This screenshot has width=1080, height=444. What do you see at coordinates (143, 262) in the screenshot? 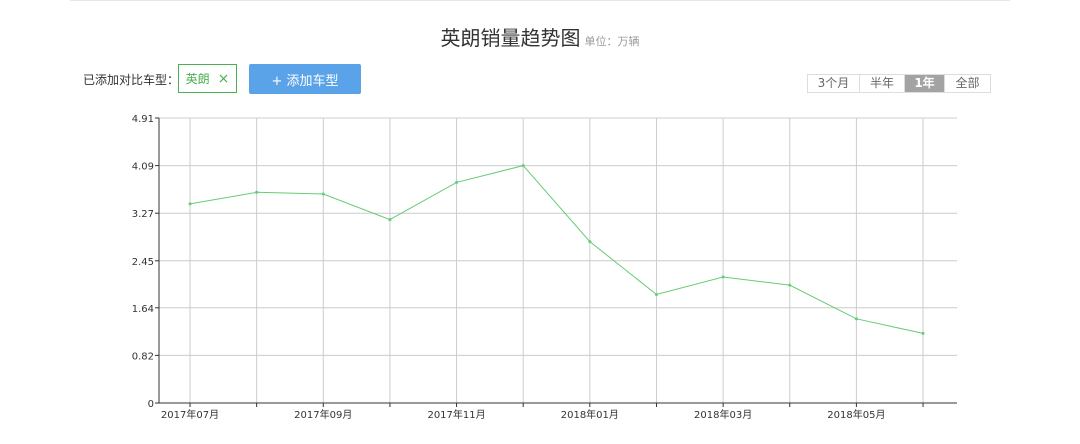
I see `y-tick-label: 2.45` at bounding box center [143, 262].